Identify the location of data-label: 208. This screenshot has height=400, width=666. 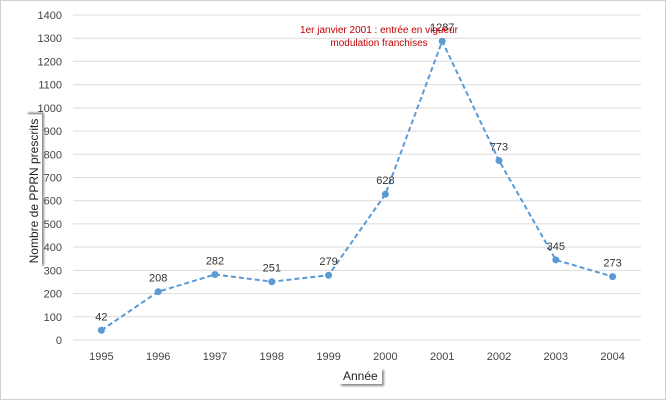
(158, 279).